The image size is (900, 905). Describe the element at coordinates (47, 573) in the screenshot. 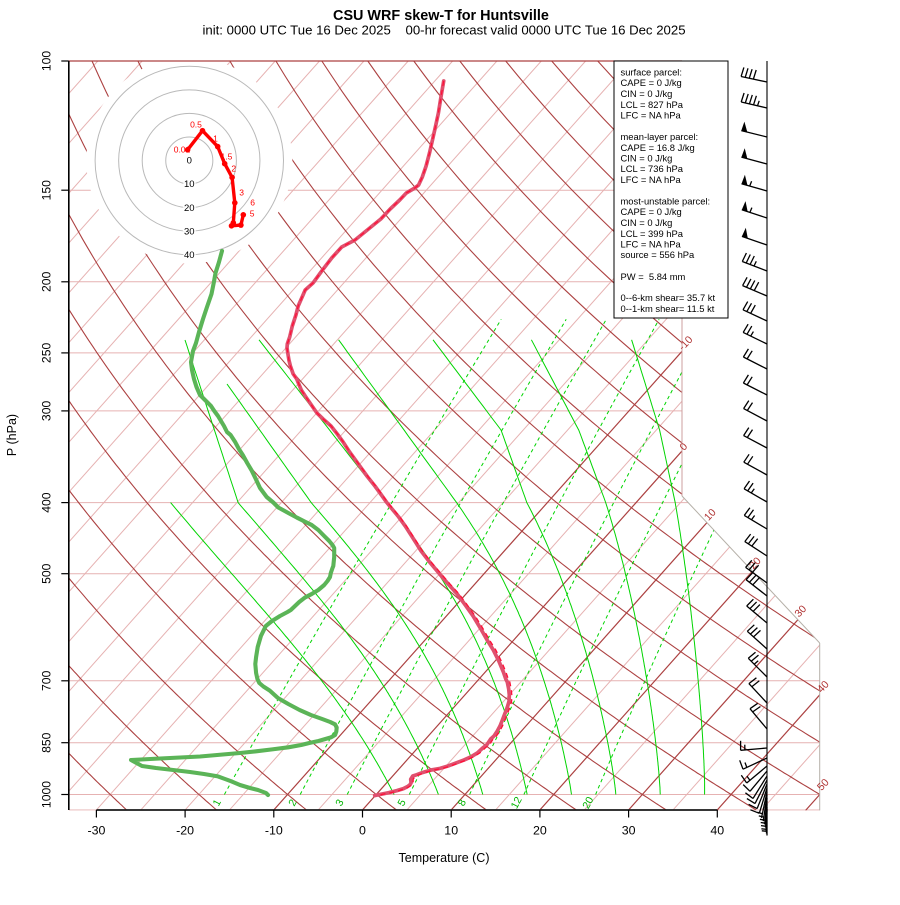

I see `svg-text: 500` at that location.